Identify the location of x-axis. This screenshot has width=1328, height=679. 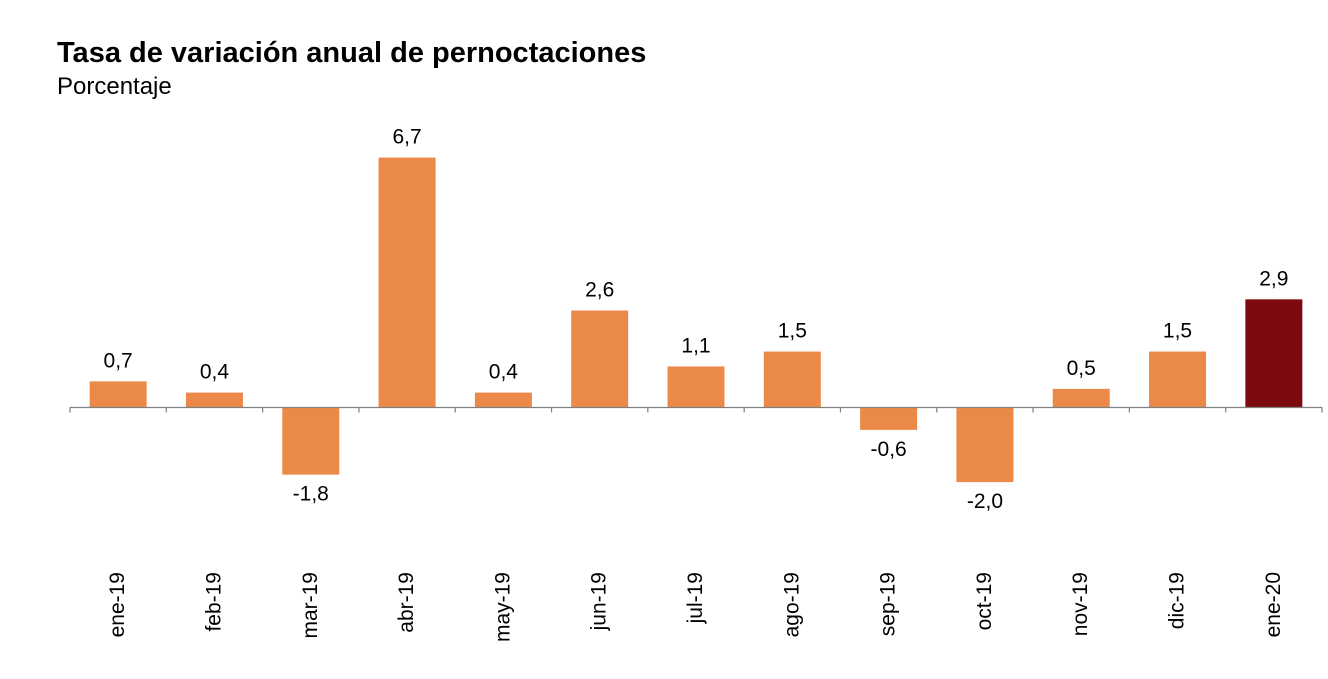
(696, 409).